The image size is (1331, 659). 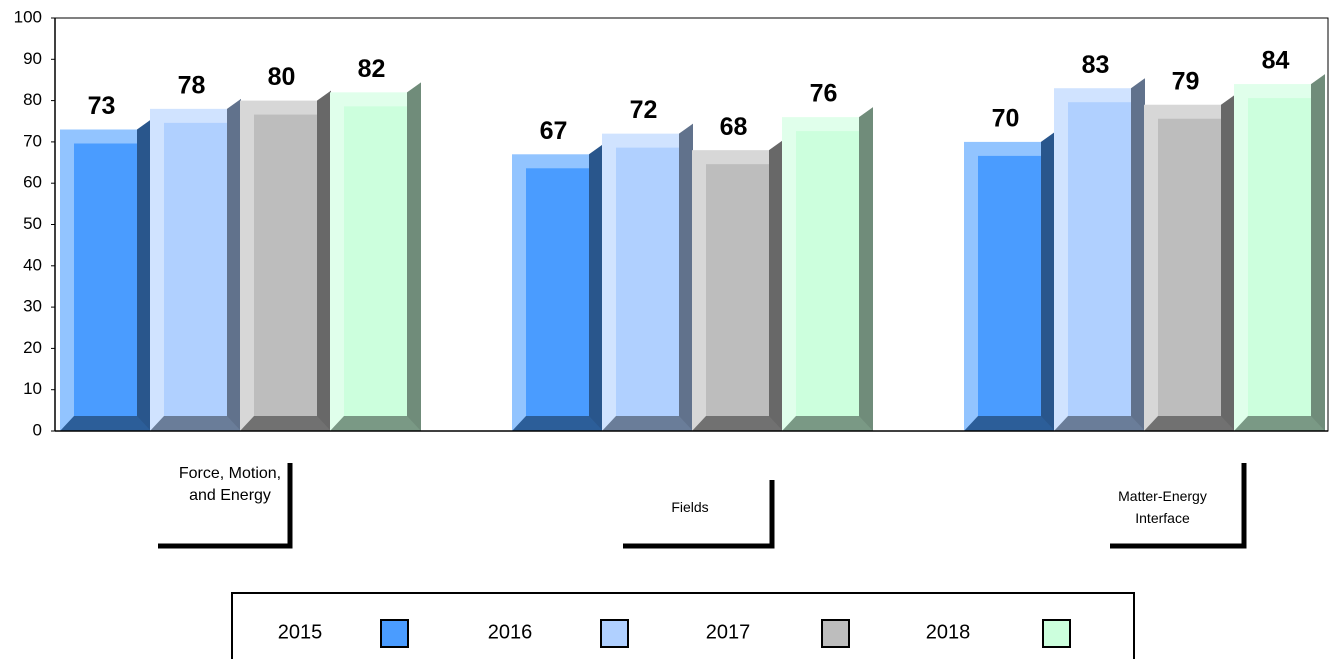 What do you see at coordinates (734, 127) in the screenshot?
I see `data-label: 68` at bounding box center [734, 127].